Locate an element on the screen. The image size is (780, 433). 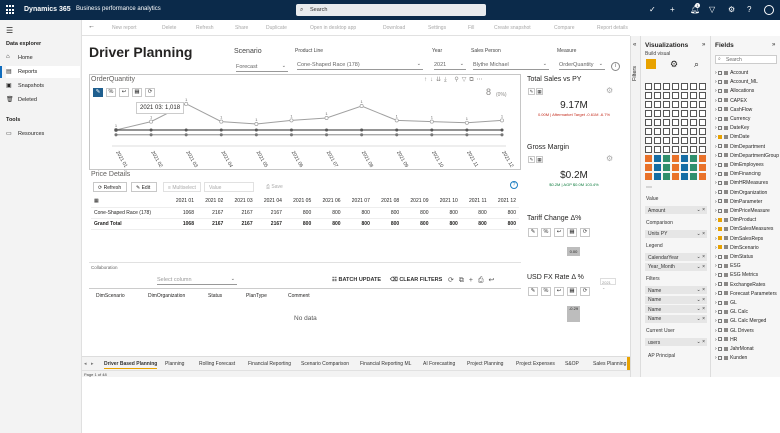
field-table-item: › DimProduct is located at coordinates (735, 220).